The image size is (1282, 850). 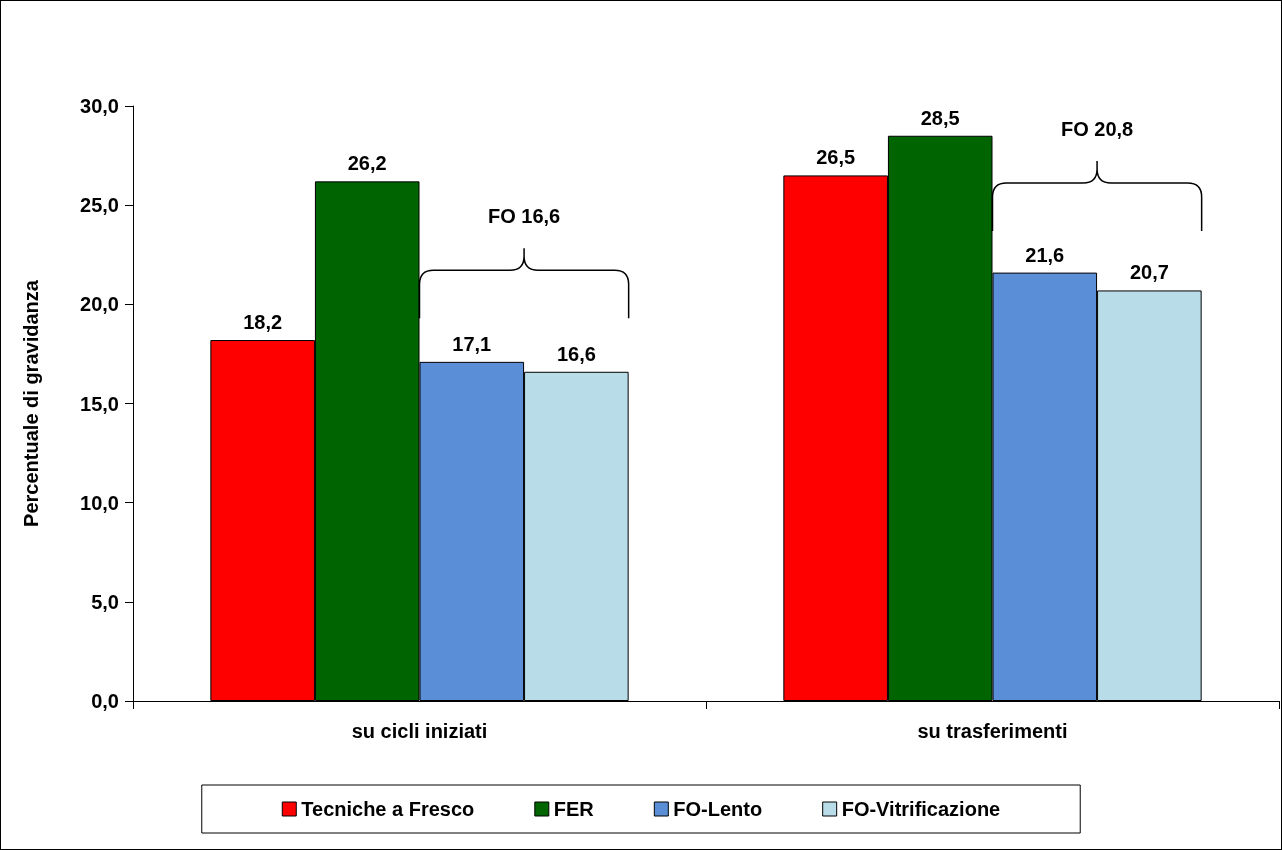 I want to click on y-tick-label: 0,0, so click(x=105, y=701).